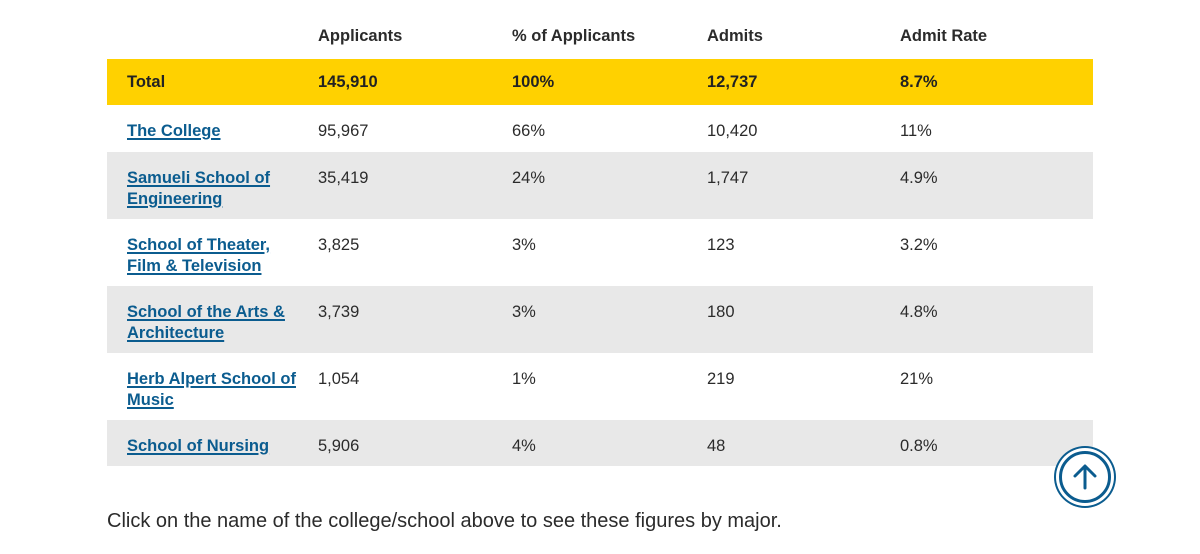  What do you see at coordinates (803, 185) in the screenshot?
I see `admits-cell: 1,747` at bounding box center [803, 185].